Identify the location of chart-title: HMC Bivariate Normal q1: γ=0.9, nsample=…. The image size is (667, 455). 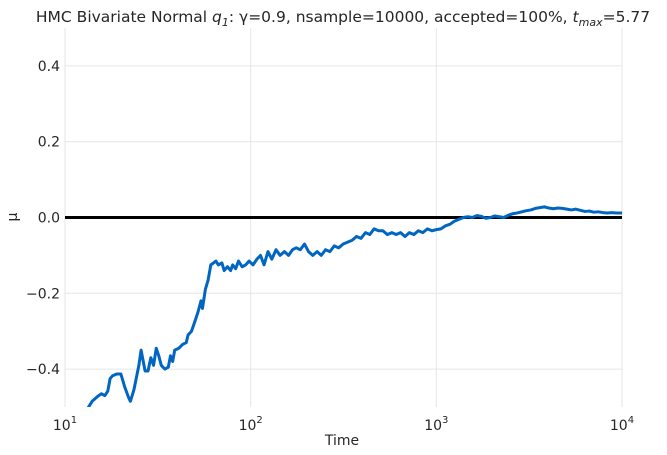
(343, 18).